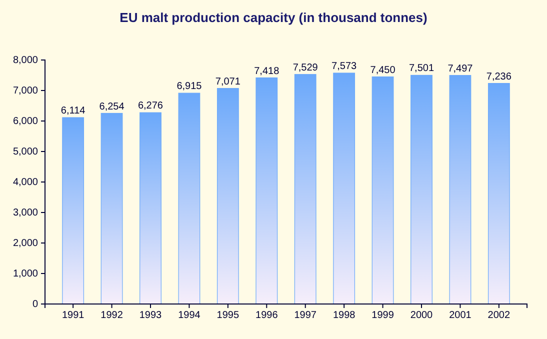 The image size is (547, 339). Describe the element at coordinates (112, 316) in the screenshot. I see `x-tick-label: 1992` at that location.